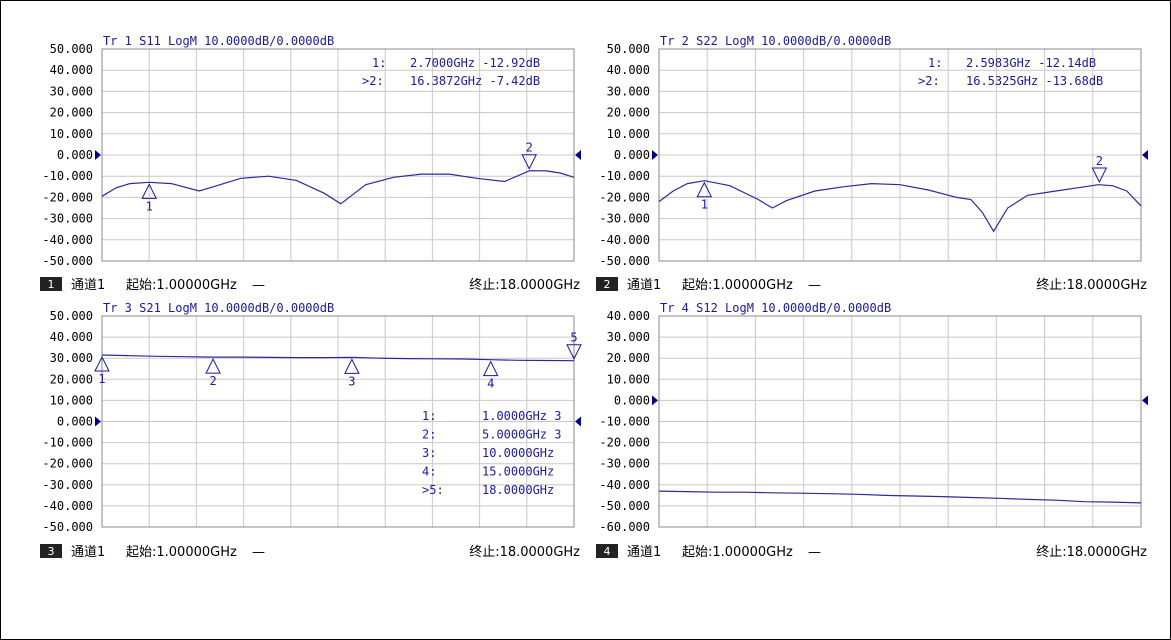  Describe the element at coordinates (624, 527) in the screenshot. I see `y-tick-label: -60.000` at that location.